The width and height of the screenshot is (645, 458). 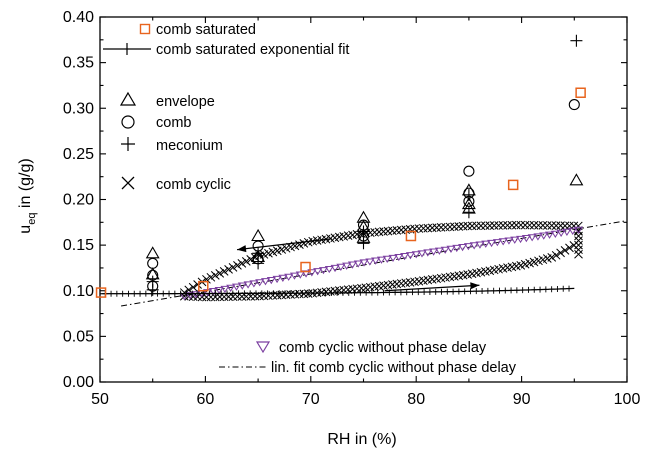 What do you see at coordinates (78, 17) in the screenshot?
I see `y-tick-label: 0.40` at bounding box center [78, 17].